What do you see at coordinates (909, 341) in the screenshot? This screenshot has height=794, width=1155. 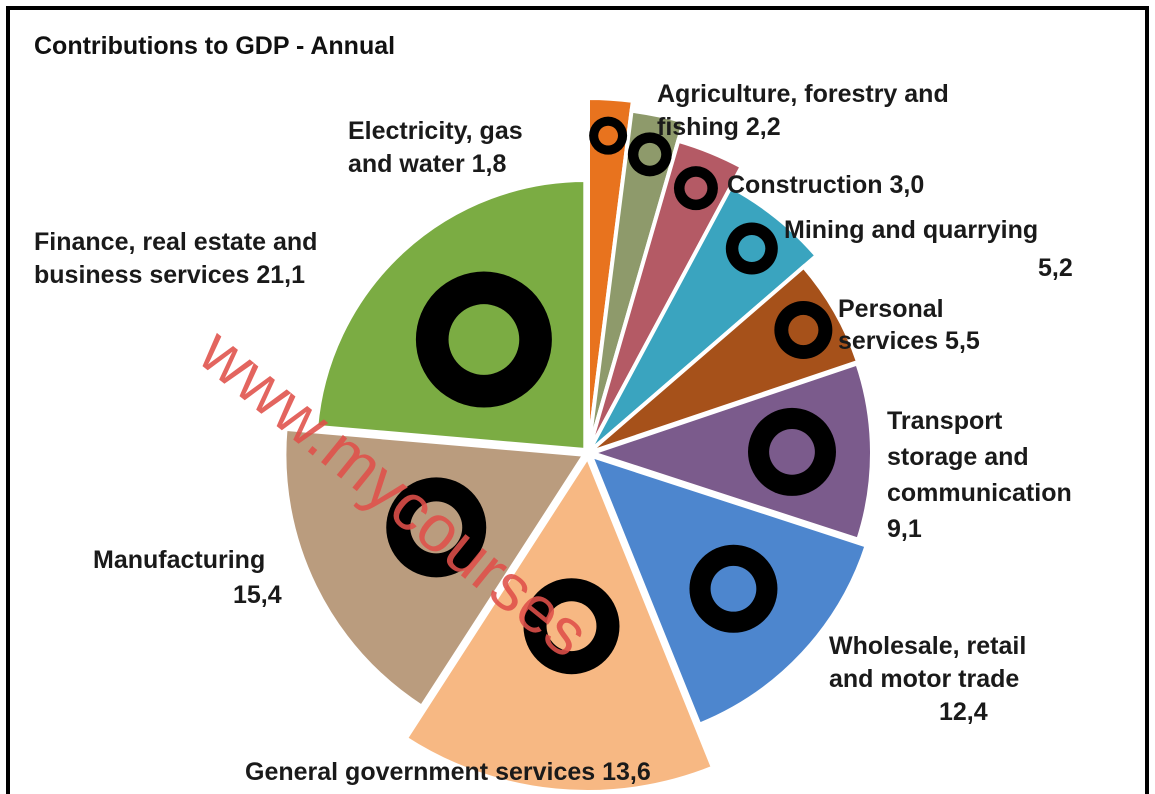 I see `slice-label: services 5,5` at bounding box center [909, 341].